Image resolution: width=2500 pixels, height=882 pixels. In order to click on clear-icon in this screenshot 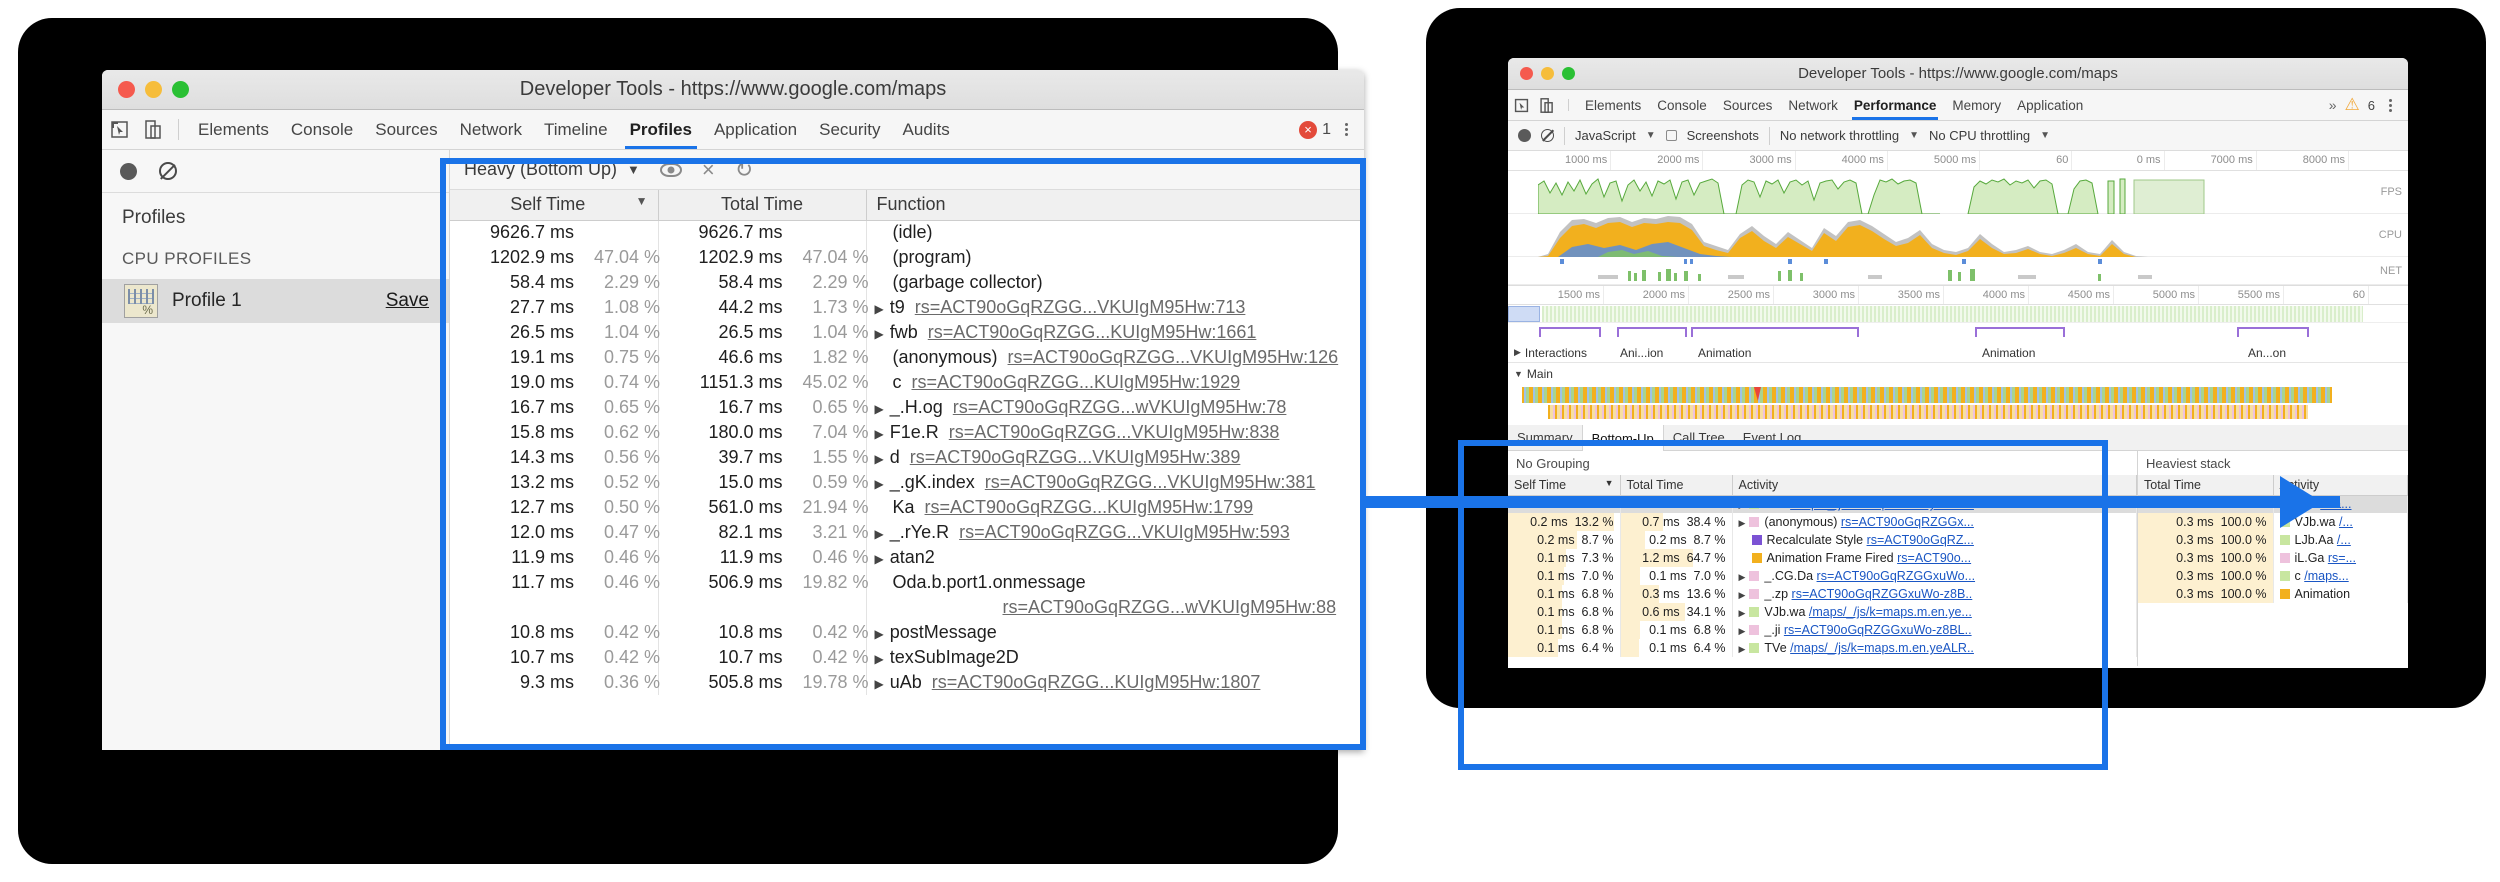, I will do `click(168, 171)`.